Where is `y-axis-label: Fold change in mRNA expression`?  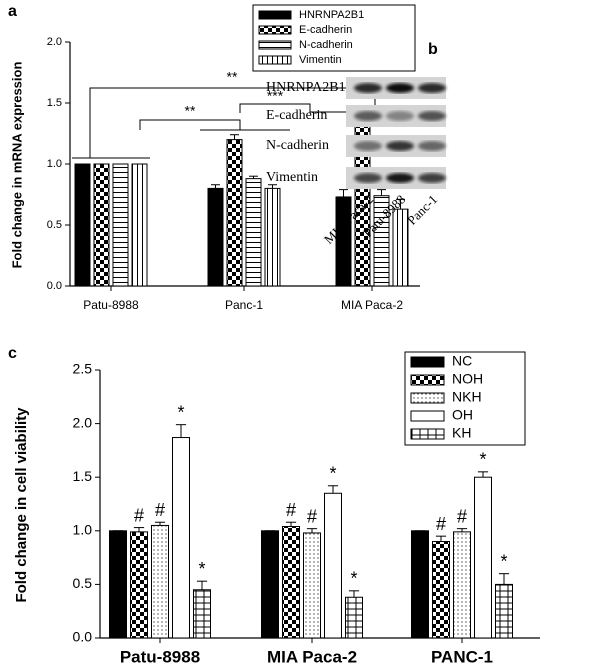 y-axis-label: Fold change in mRNA expression is located at coordinates (16, 165).